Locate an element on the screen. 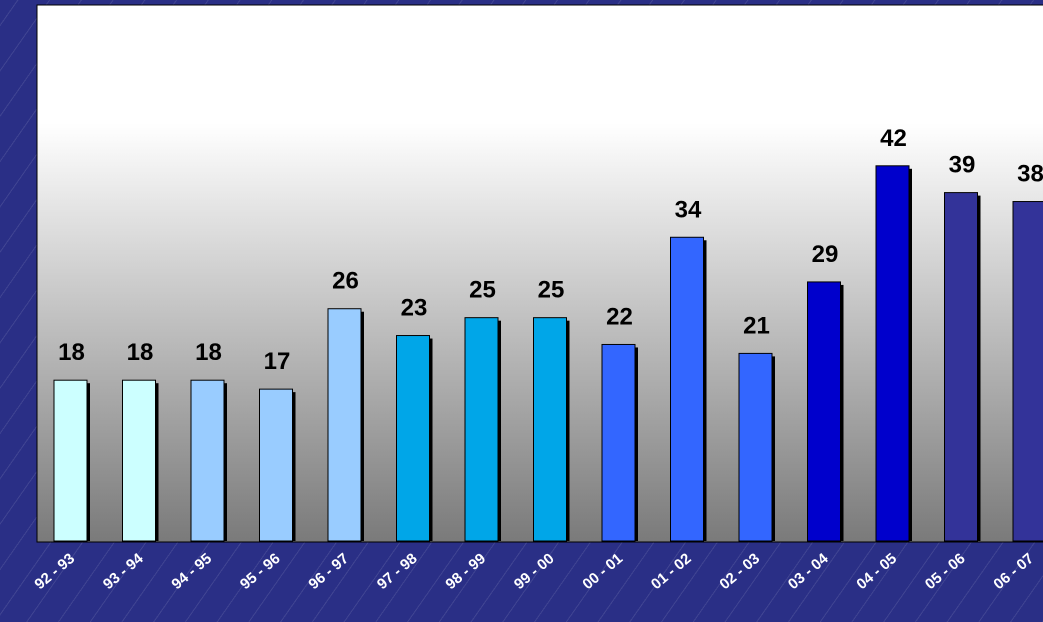 Image resolution: width=1043 pixels, height=622 pixels. bar-value-label: 23 is located at coordinates (414, 308).